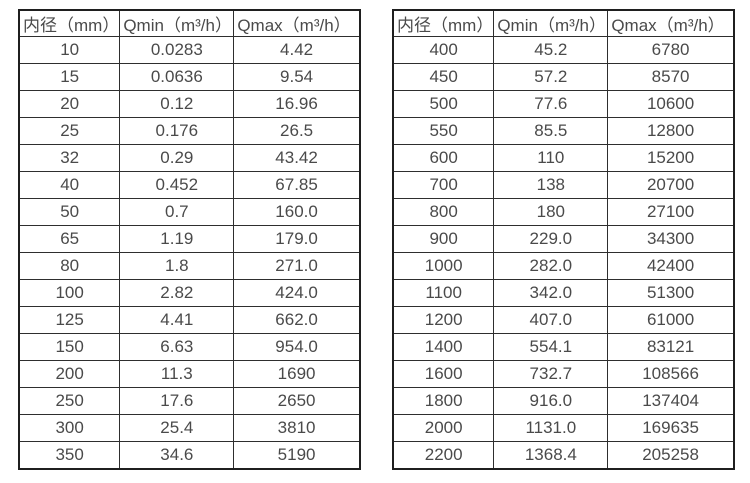 Image resolution: width=750 pixels, height=483 pixels. What do you see at coordinates (551, 293) in the screenshot?
I see `table-cell: 342.0` at bounding box center [551, 293].